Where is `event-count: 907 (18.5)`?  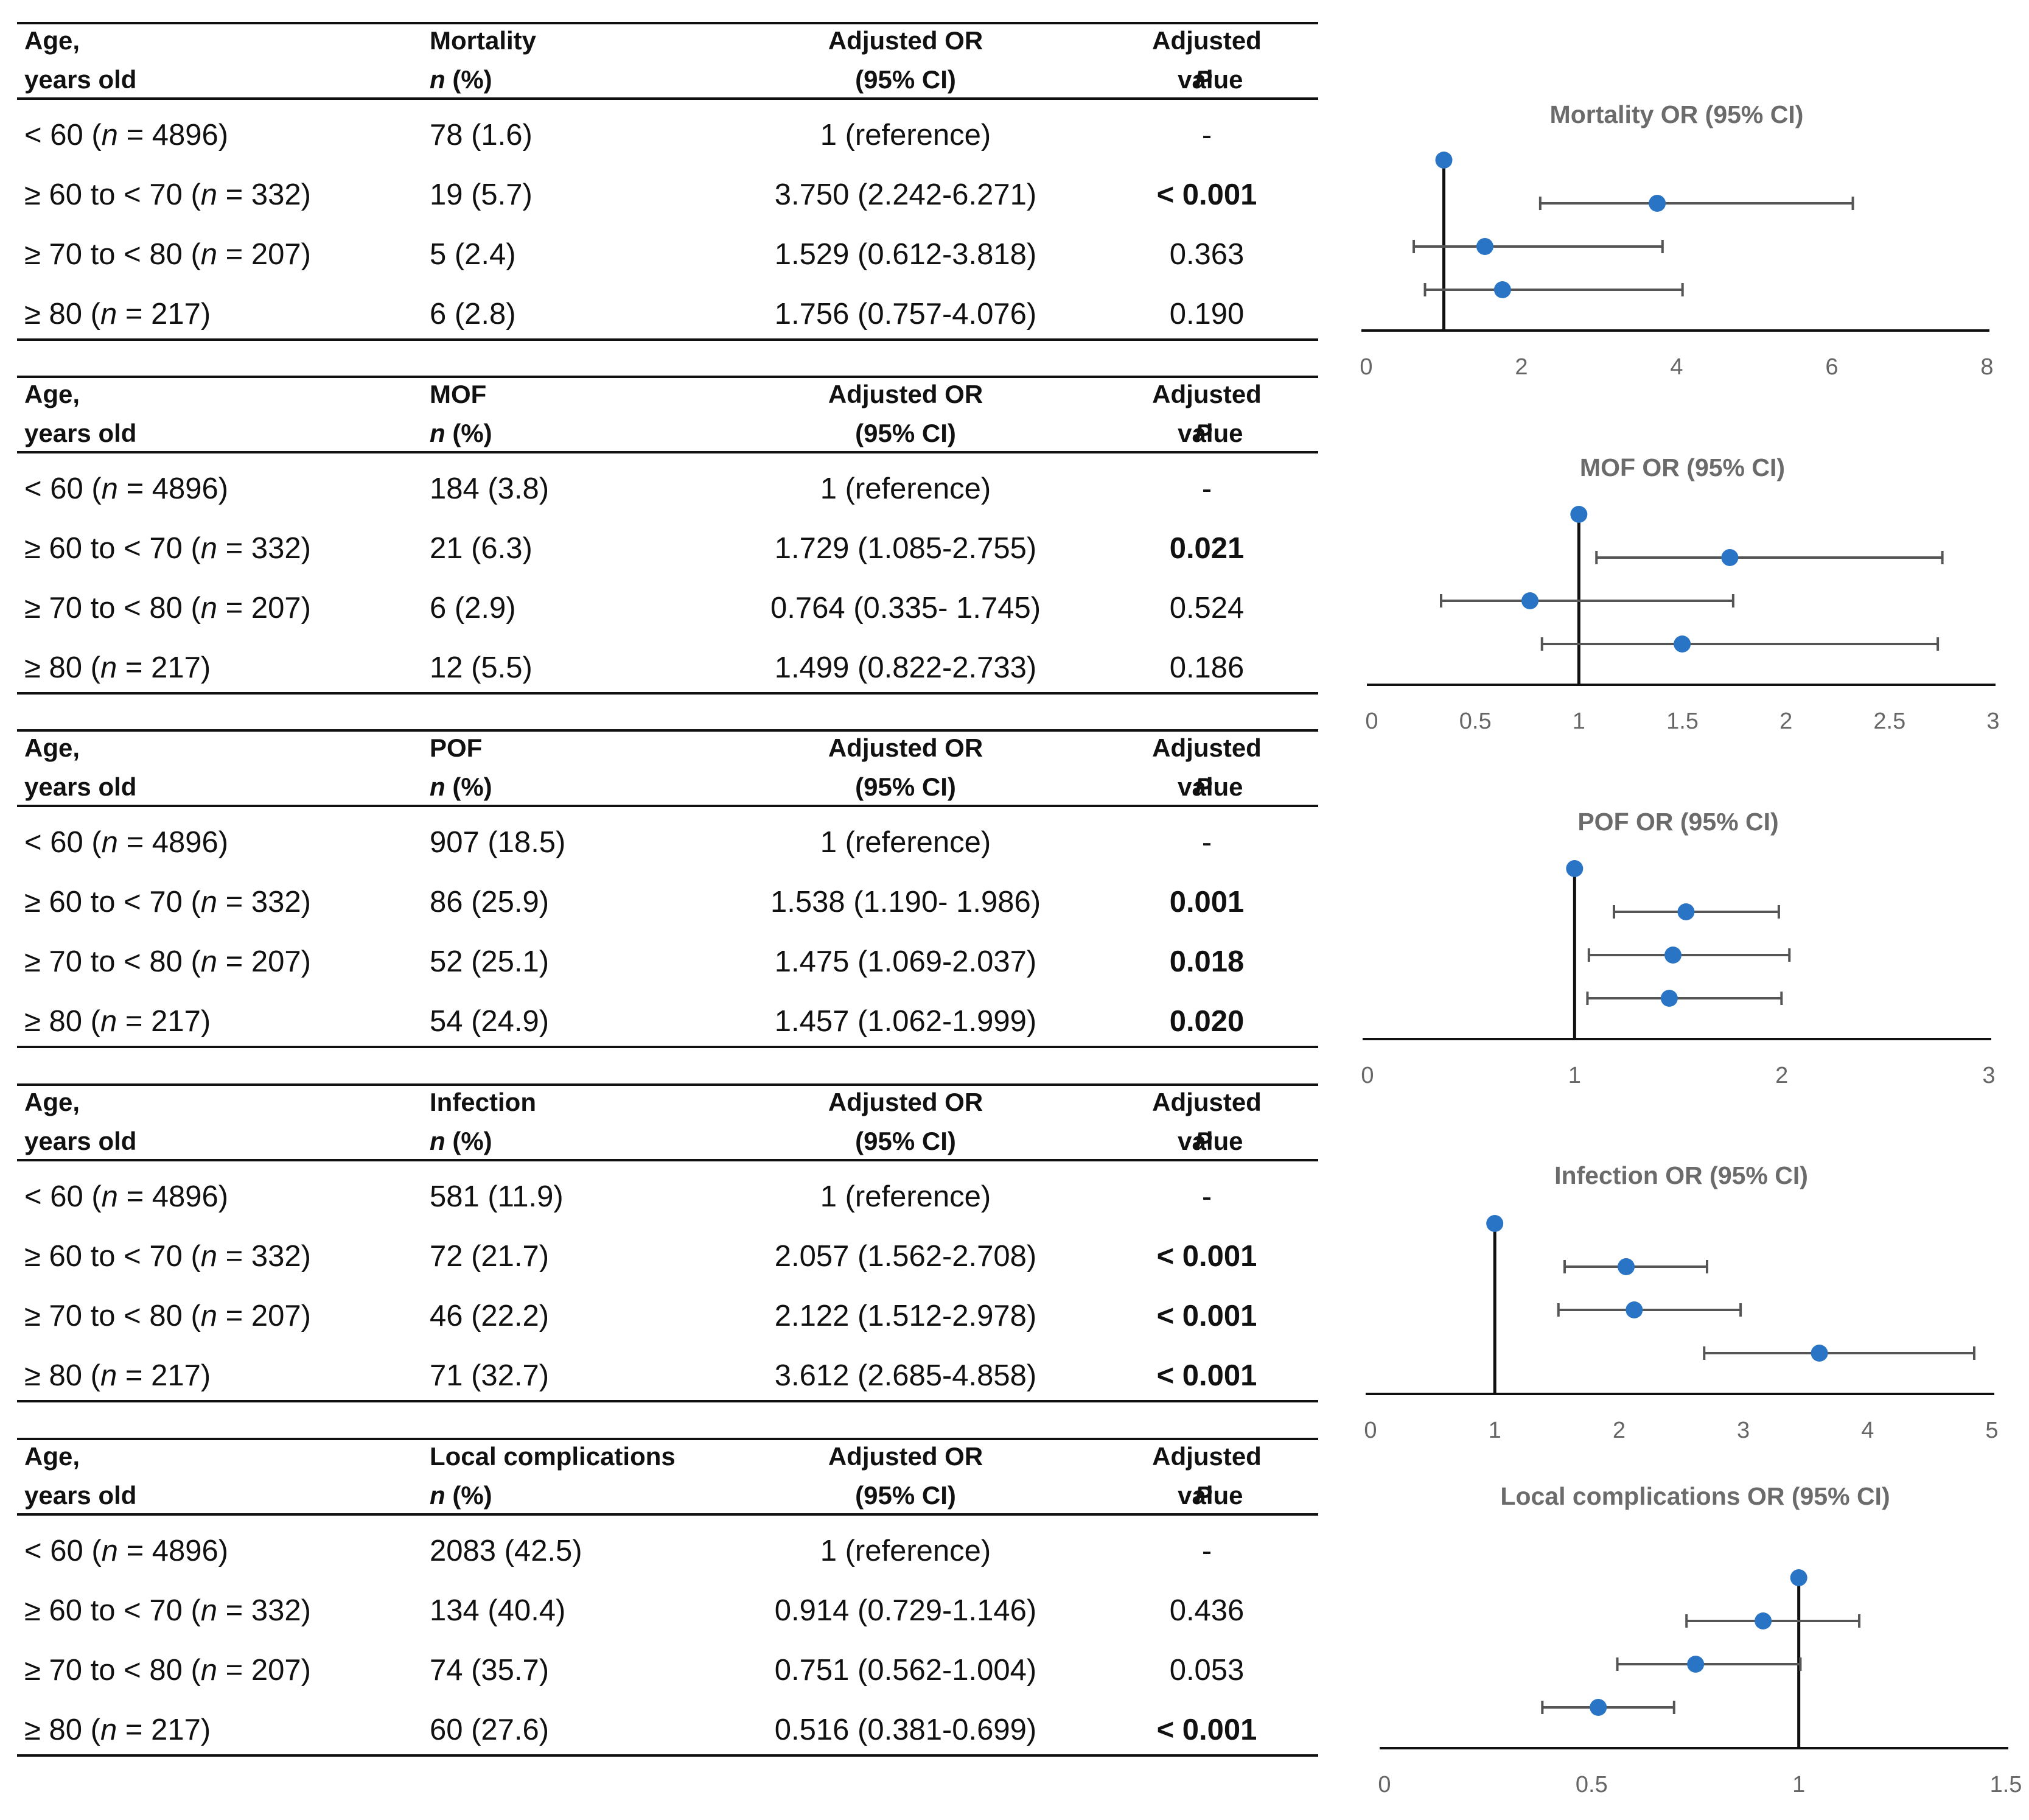
event-count: 907 (18.5) is located at coordinates (498, 843).